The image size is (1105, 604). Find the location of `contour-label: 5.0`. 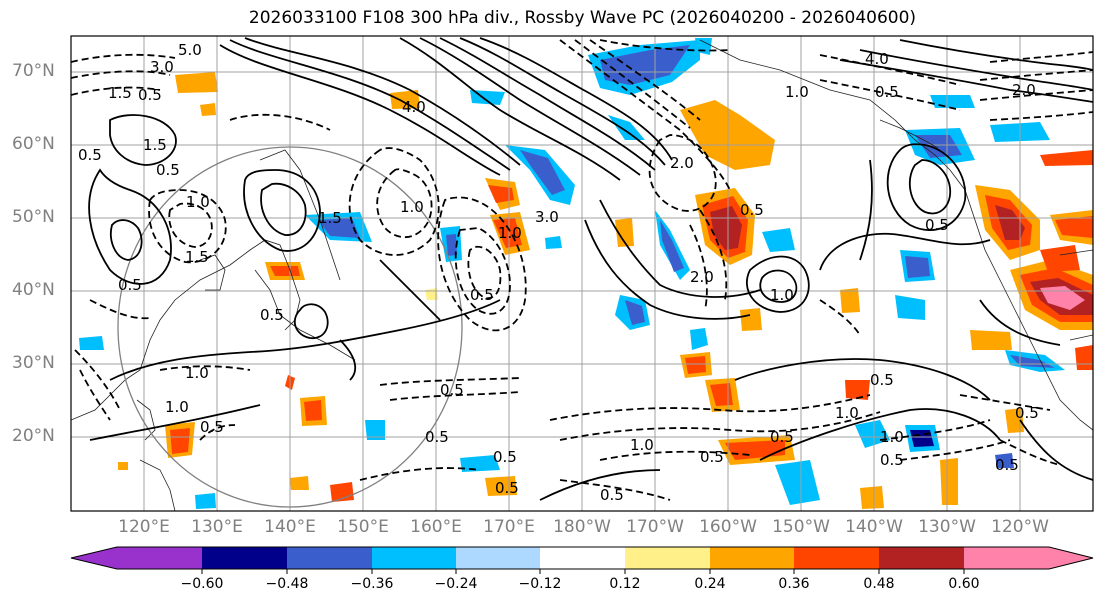

contour-label: 5.0 is located at coordinates (190, 50).